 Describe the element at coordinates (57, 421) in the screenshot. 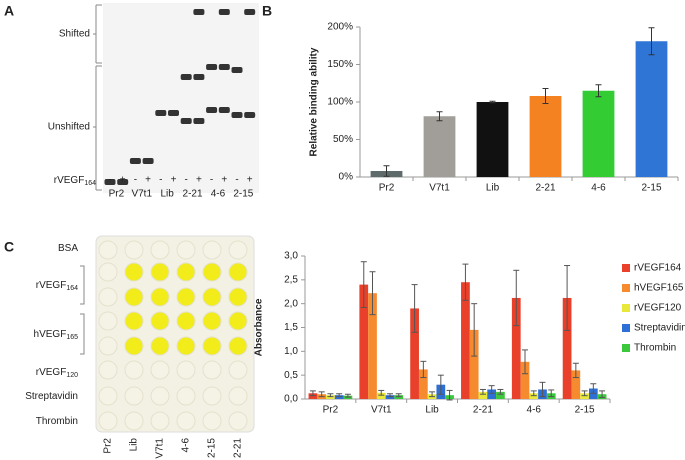

I see `row-label: Thrombin` at that location.